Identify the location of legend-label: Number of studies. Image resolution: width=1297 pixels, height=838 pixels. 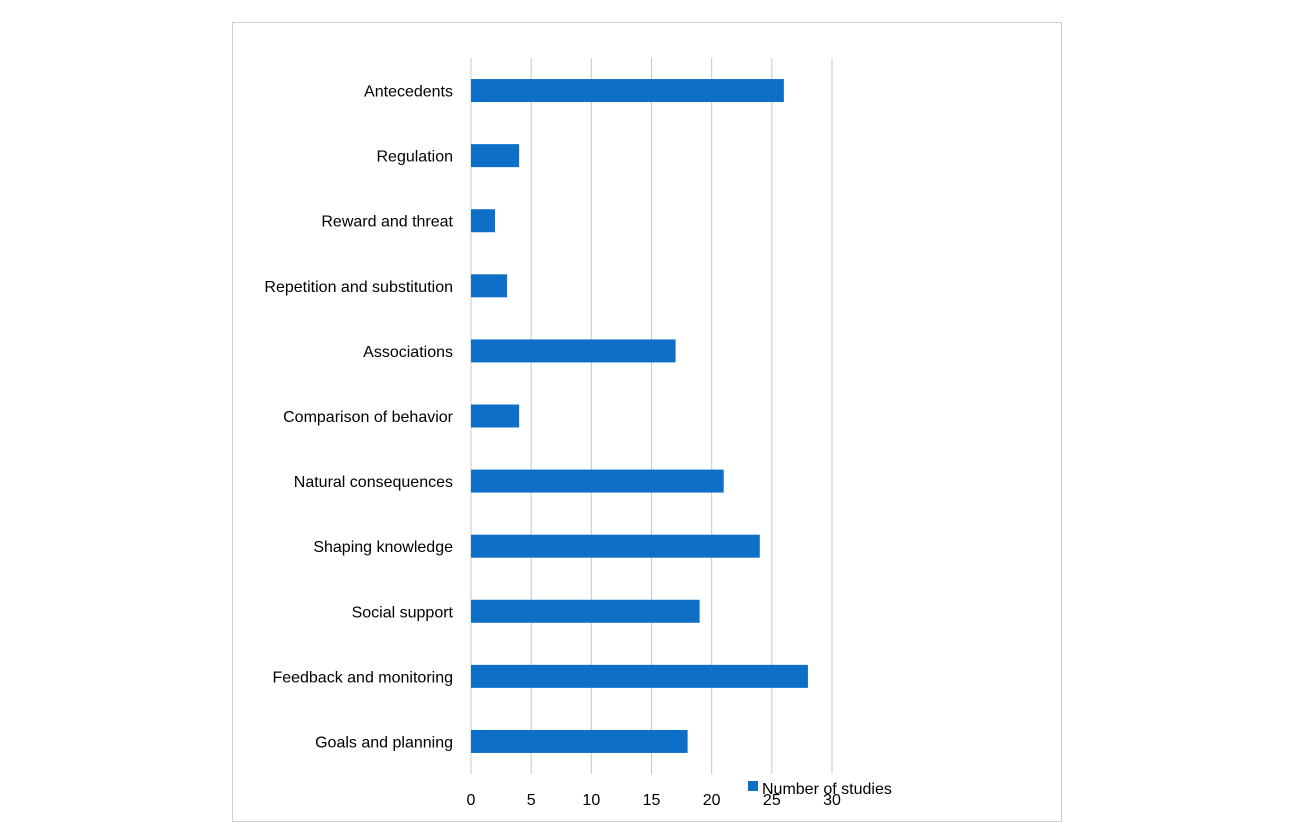
(827, 789).